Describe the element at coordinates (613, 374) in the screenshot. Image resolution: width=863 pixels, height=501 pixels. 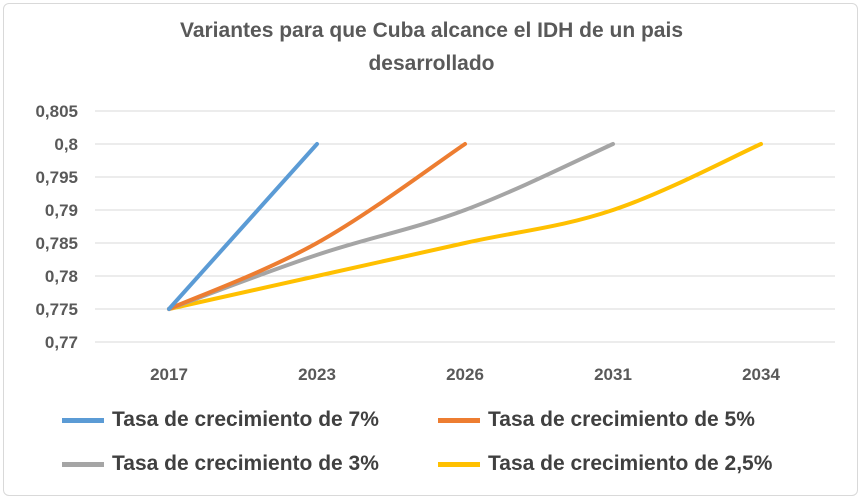
I see `x-tick-label: 2031` at that location.